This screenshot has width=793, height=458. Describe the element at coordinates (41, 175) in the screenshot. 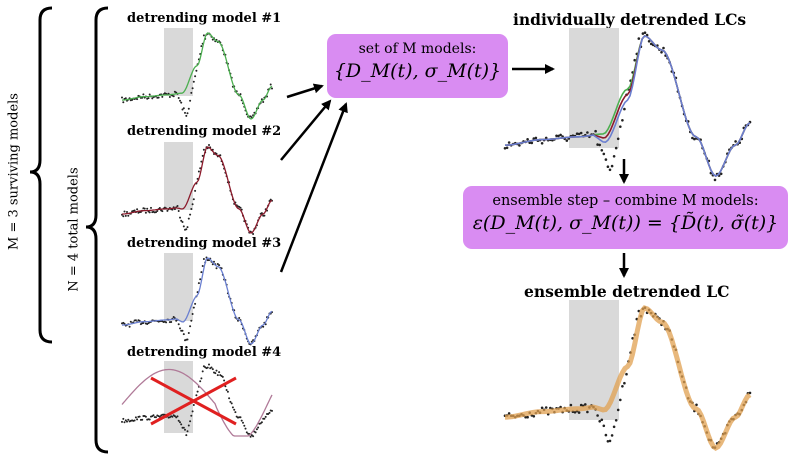

I see `m-brace` at that location.